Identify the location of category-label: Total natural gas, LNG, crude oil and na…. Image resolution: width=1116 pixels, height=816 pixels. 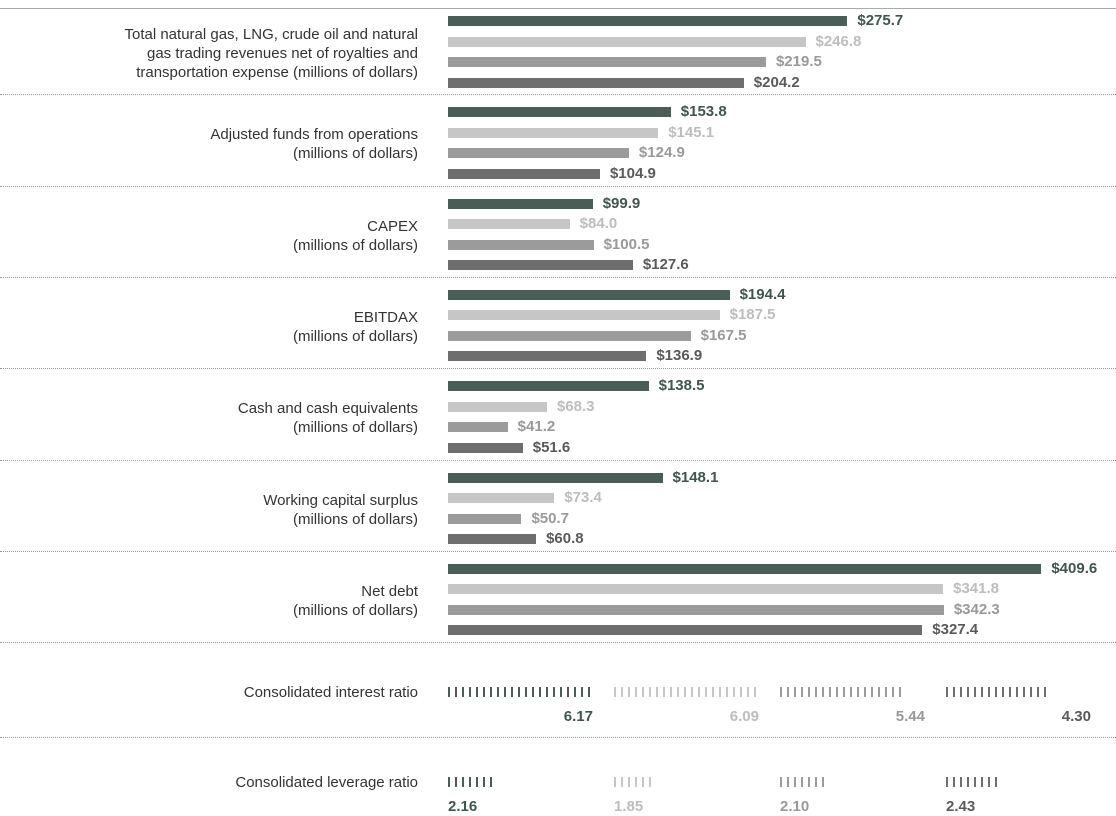
(271, 53).